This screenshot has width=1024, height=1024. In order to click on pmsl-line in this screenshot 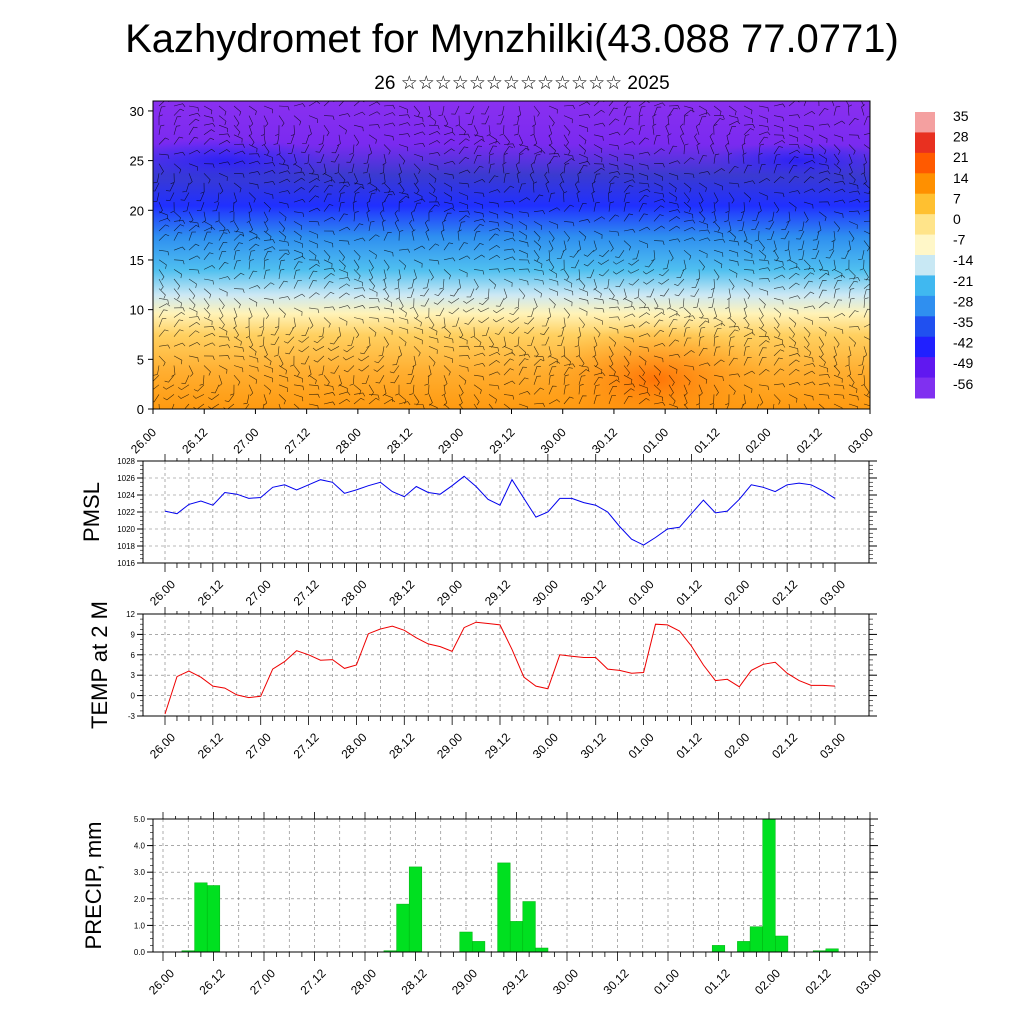, I will do `click(500, 510)`.